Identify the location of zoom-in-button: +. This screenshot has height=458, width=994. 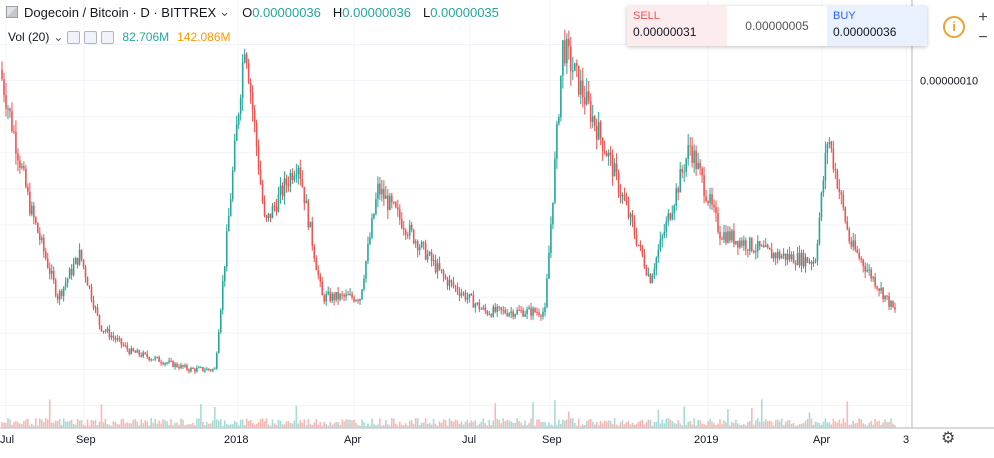
(983, 17).